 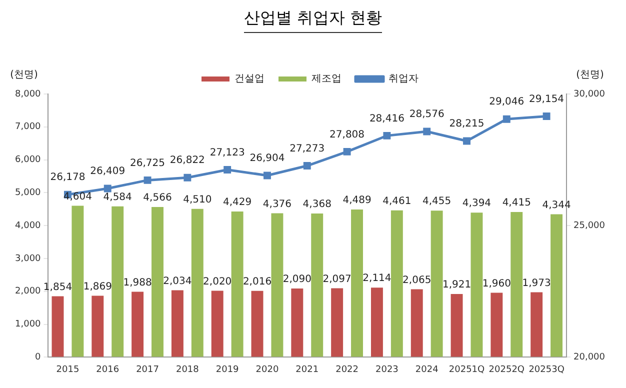 I want to click on data-label: 1,869, so click(x=97, y=286).